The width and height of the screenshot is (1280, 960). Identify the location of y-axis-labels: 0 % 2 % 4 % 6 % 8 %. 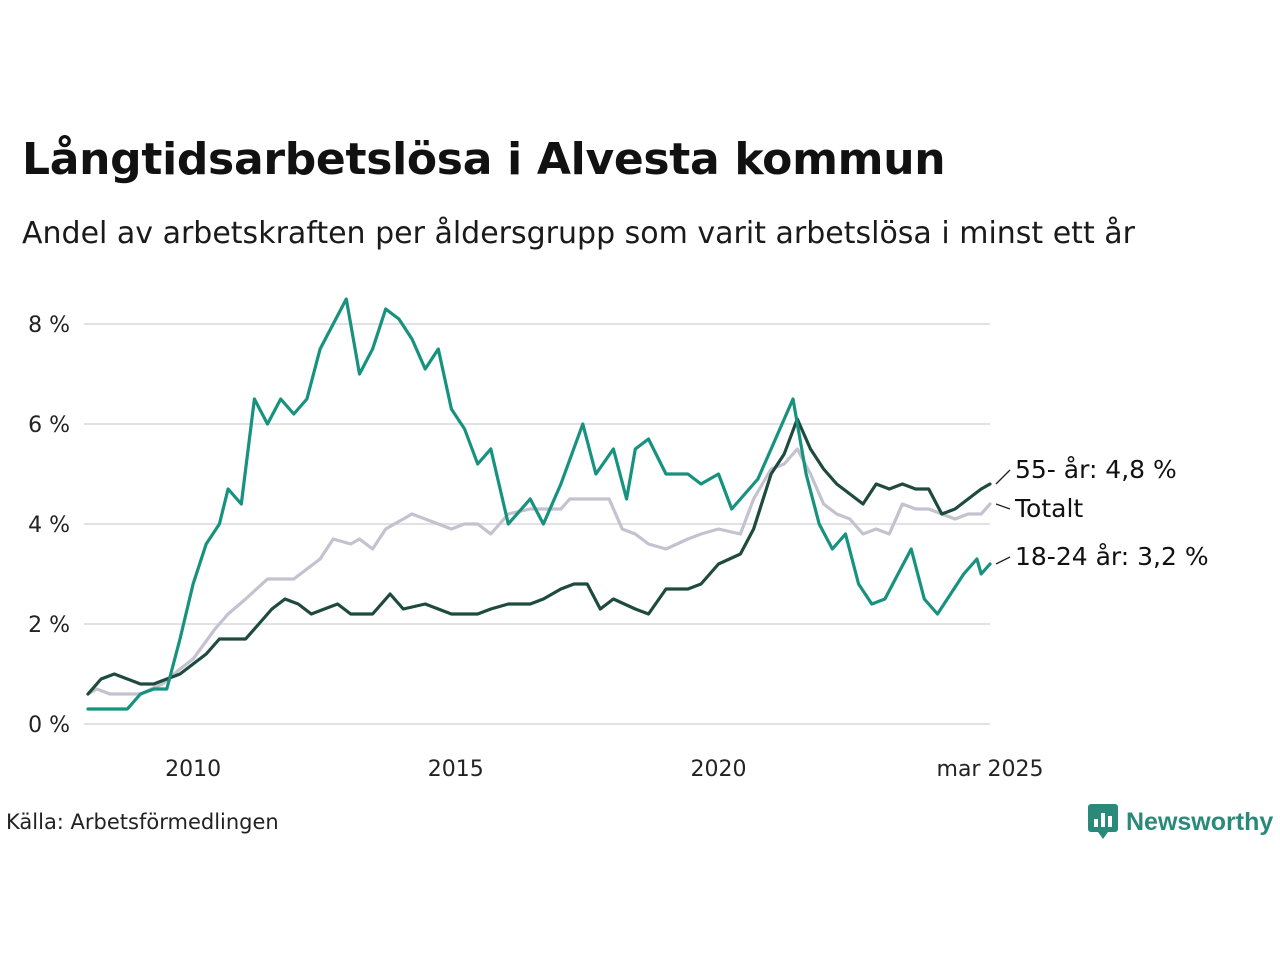
(49, 525).